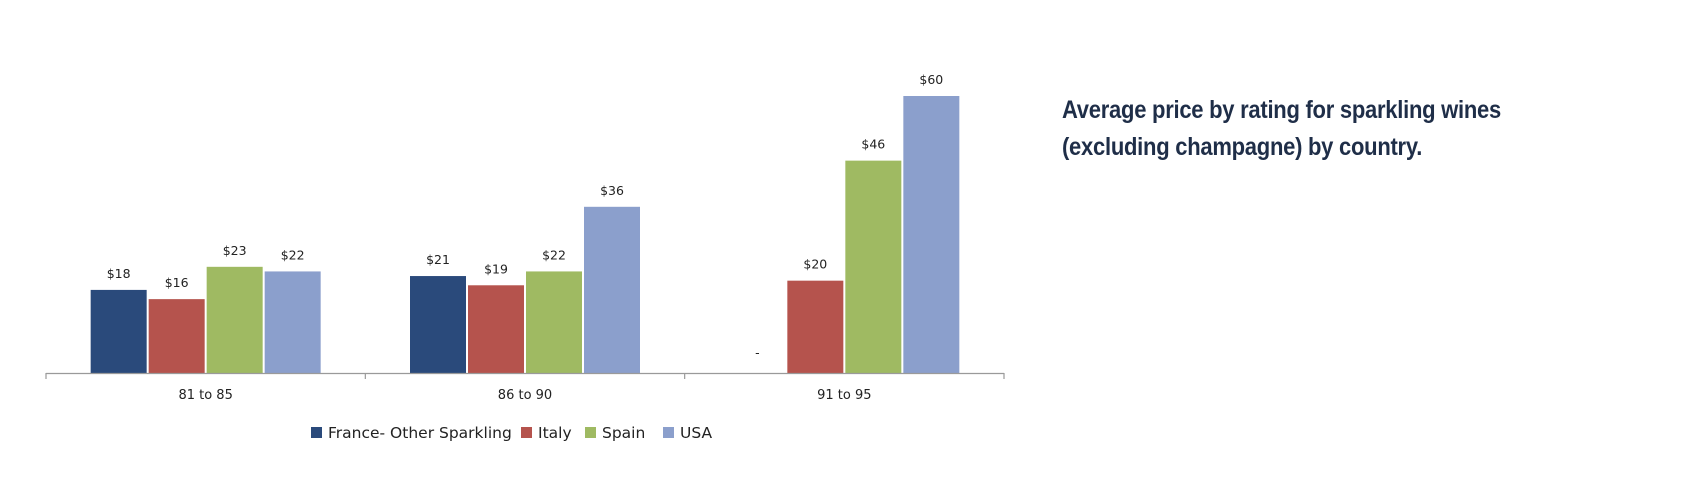 This screenshot has width=1686, height=500. Describe the element at coordinates (177, 282) in the screenshot. I see `data-label-italy-81-to-85: $16` at that location.